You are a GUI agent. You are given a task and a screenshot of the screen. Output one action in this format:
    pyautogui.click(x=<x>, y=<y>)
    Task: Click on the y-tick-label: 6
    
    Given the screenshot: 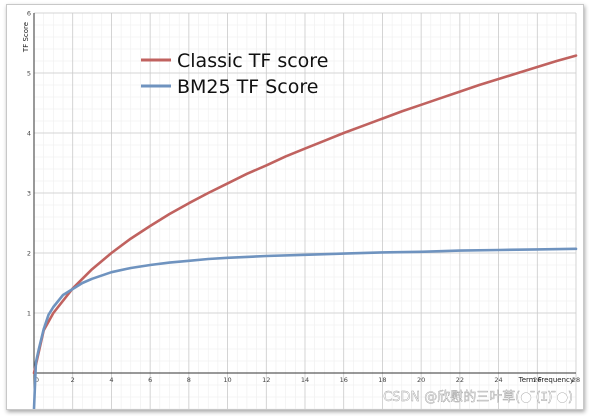 What is the action you would take?
    pyautogui.click(x=29, y=14)
    